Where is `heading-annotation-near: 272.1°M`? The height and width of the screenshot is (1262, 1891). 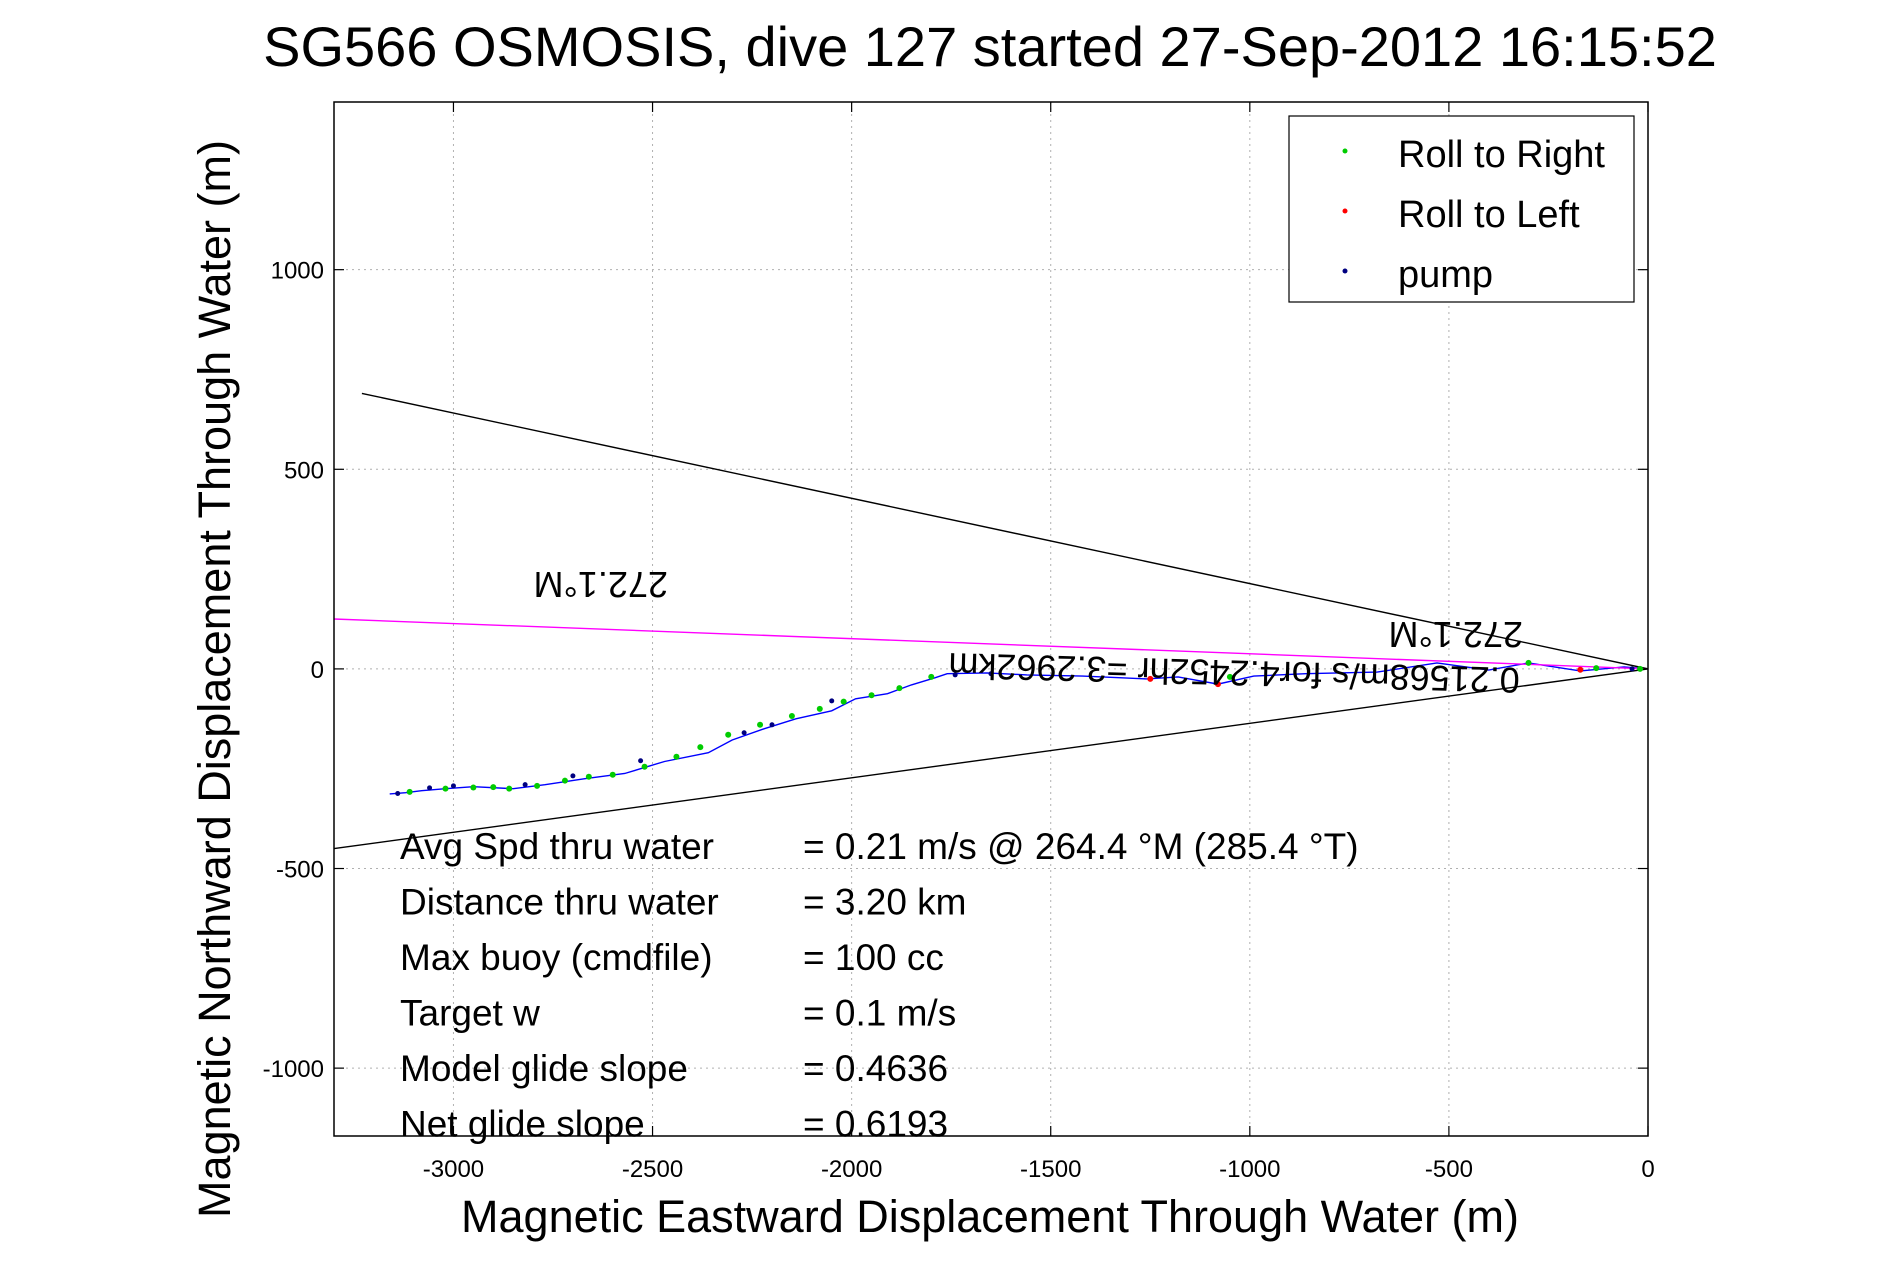
heading-annotation-near: 272.1°M is located at coordinates (1456, 634).